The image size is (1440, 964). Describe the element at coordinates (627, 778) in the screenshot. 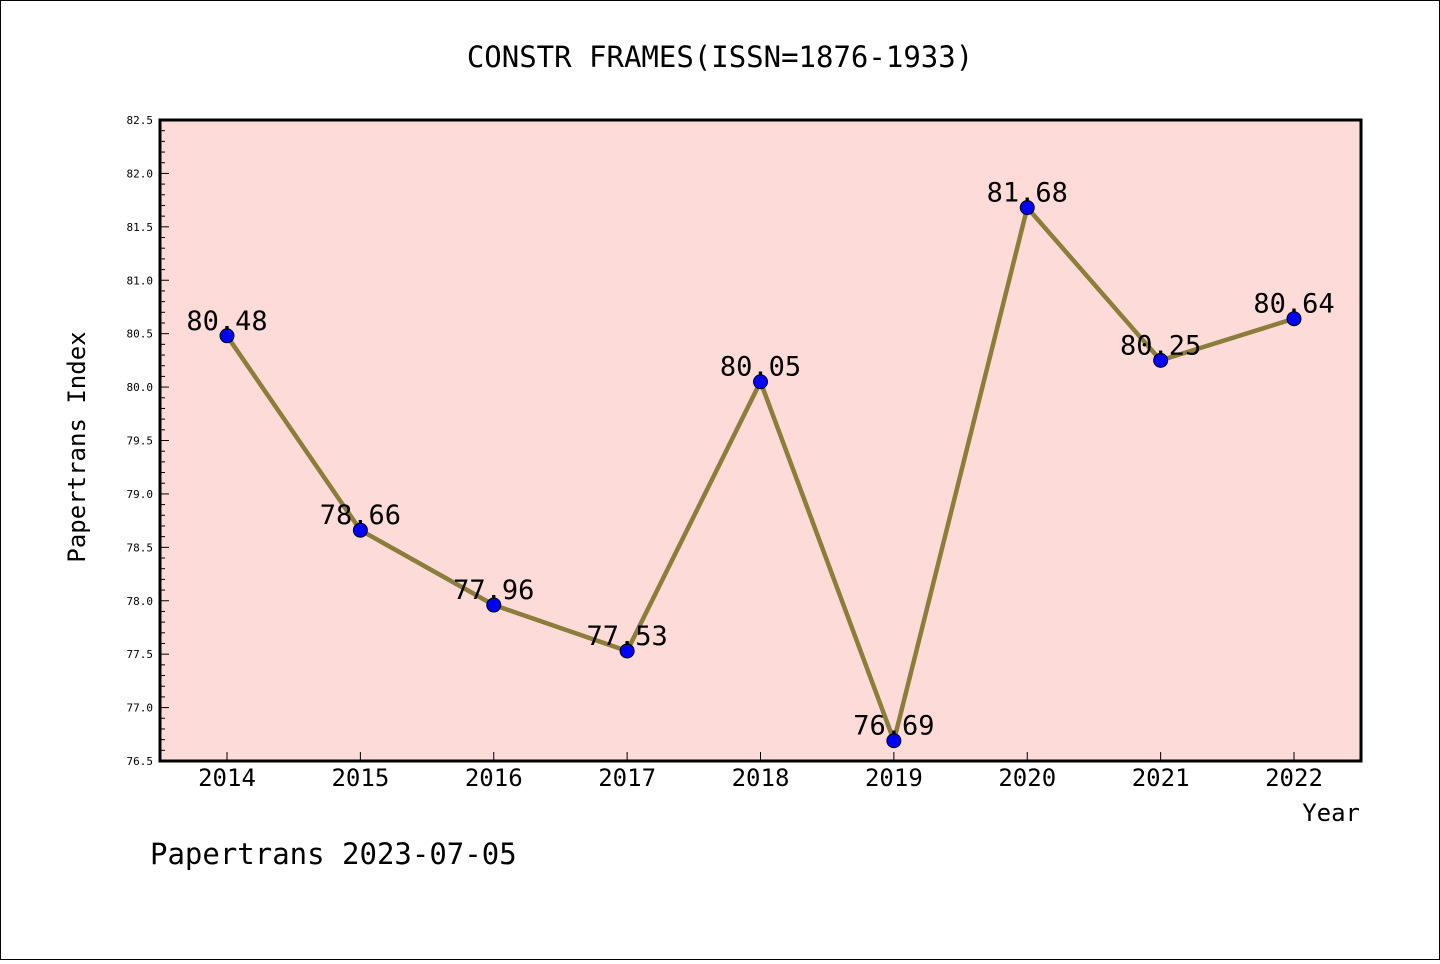

I see `x-tick-label: 2017` at that location.